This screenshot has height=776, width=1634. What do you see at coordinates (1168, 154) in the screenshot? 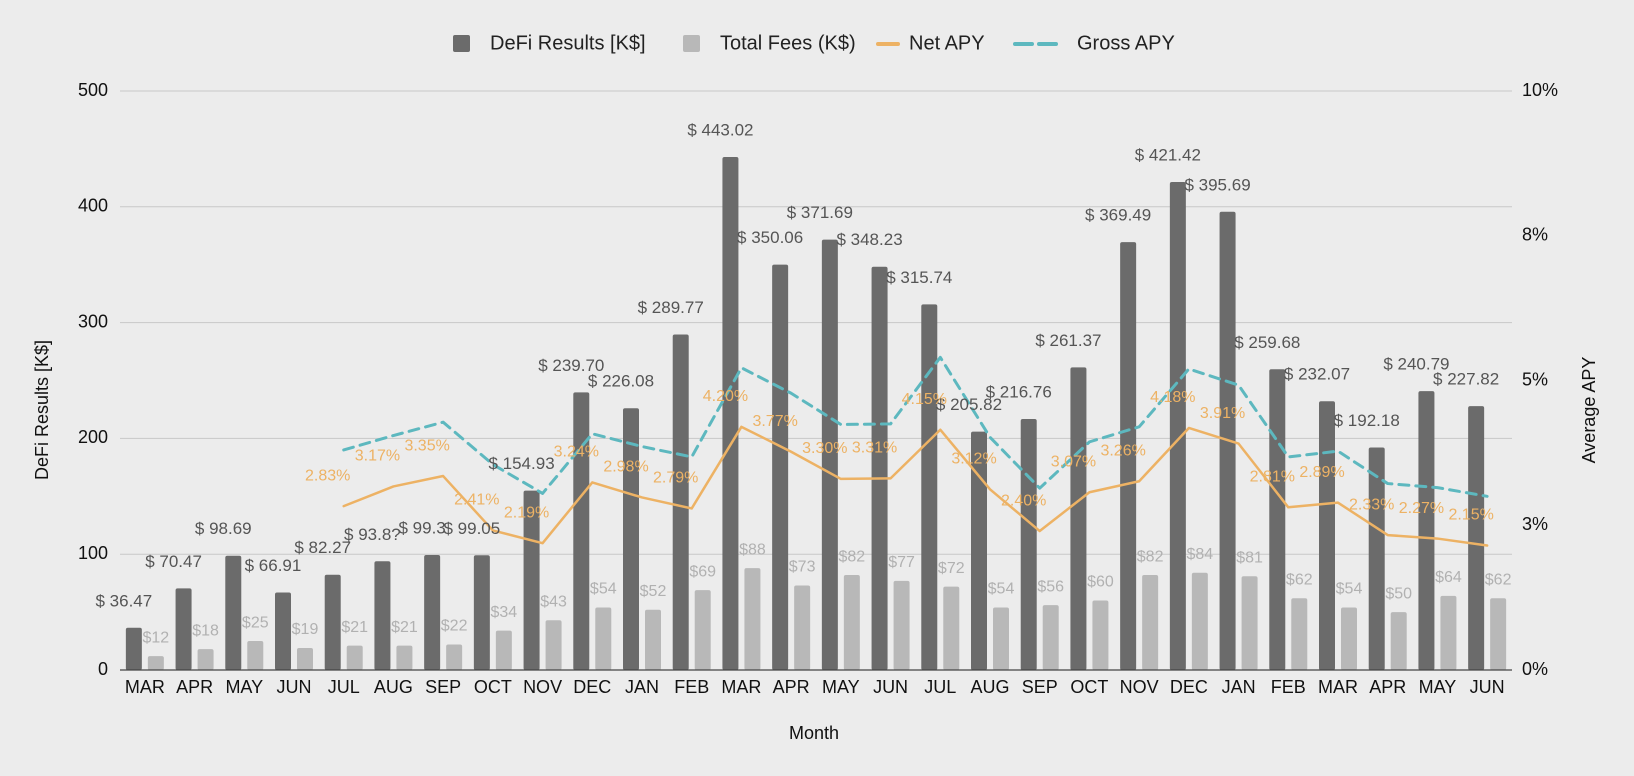
I see `defi-results-data-label: $ 421.42` at bounding box center [1168, 154].